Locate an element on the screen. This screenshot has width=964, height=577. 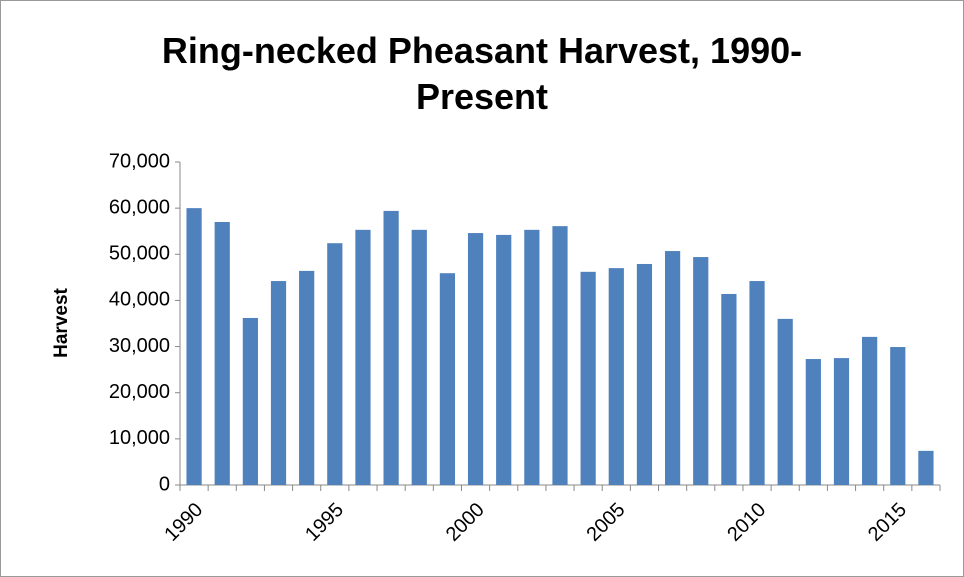
y-tick-label: 30,000 is located at coordinates (139, 346).